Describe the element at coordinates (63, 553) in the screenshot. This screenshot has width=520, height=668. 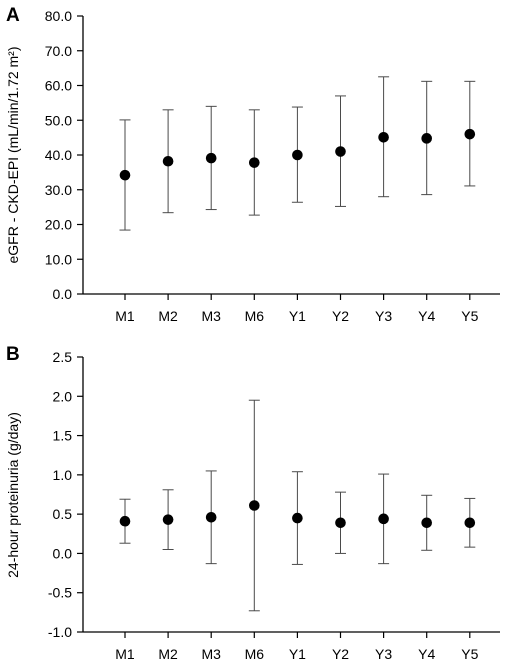
I see `panel-b-y-tick-label: 0.0` at that location.